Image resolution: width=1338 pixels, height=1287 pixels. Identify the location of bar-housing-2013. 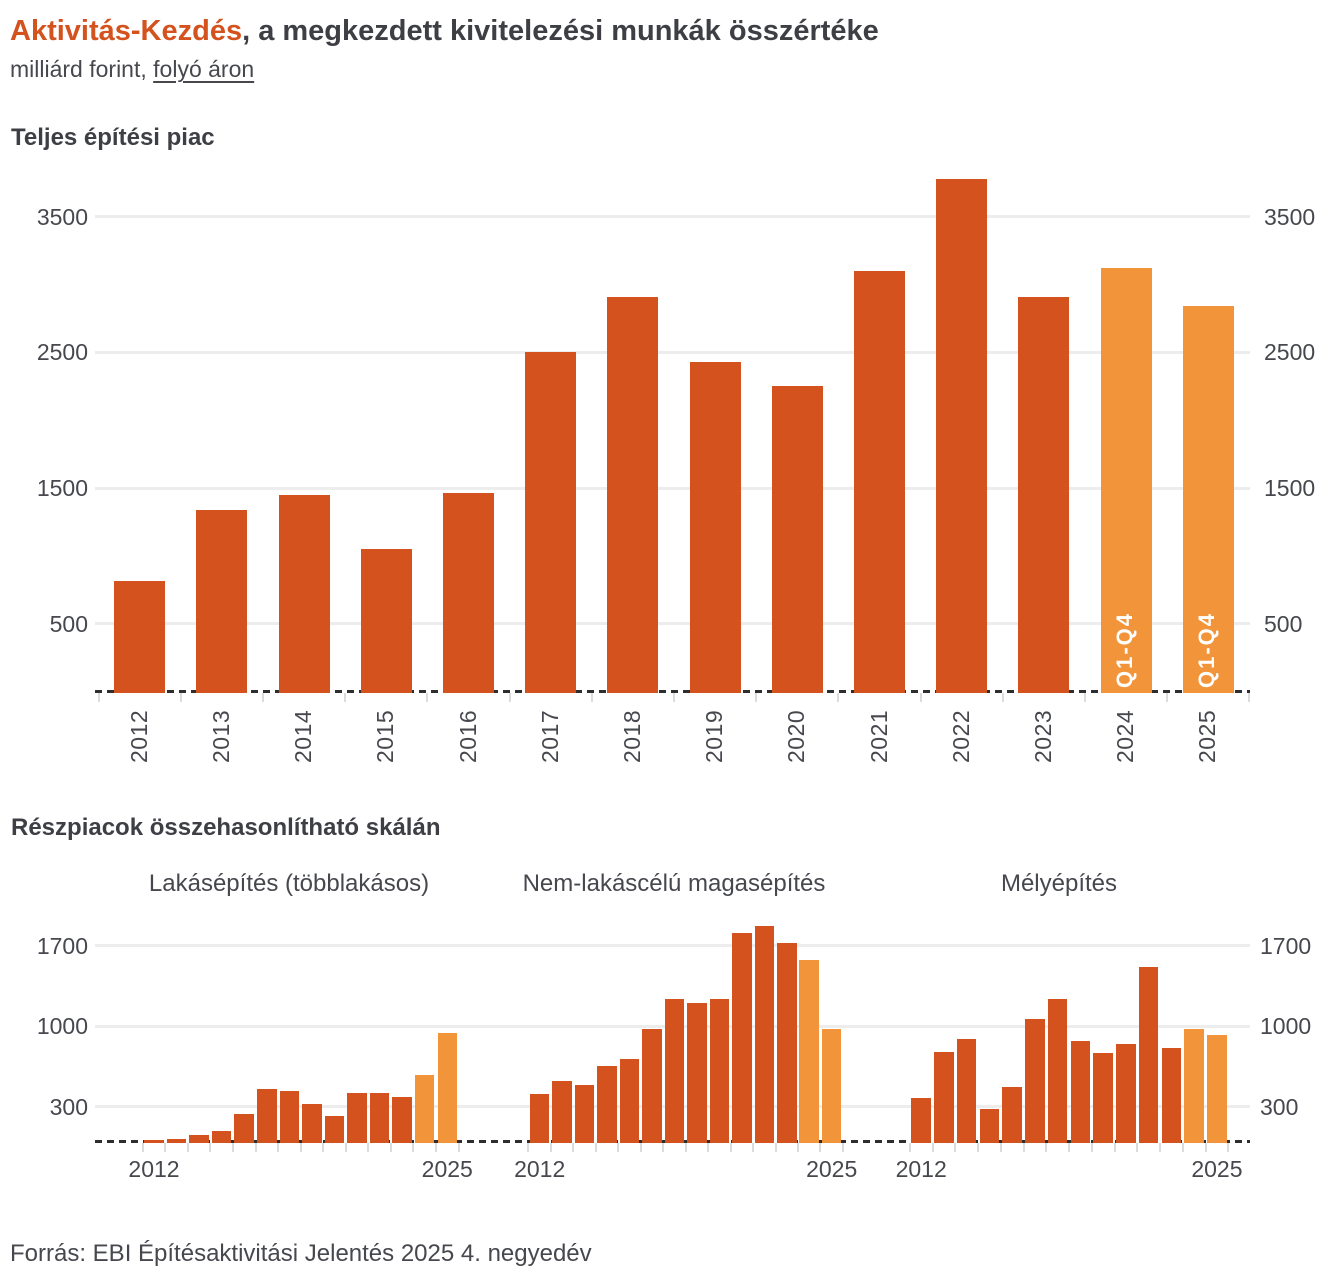
(176, 1141).